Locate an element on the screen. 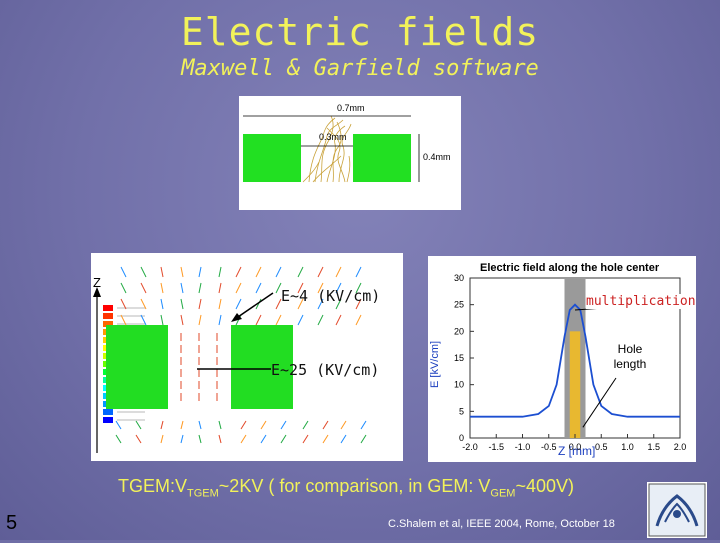 This screenshot has height=543, width=720. callout-arrowhead-top is located at coordinates (236, 317).